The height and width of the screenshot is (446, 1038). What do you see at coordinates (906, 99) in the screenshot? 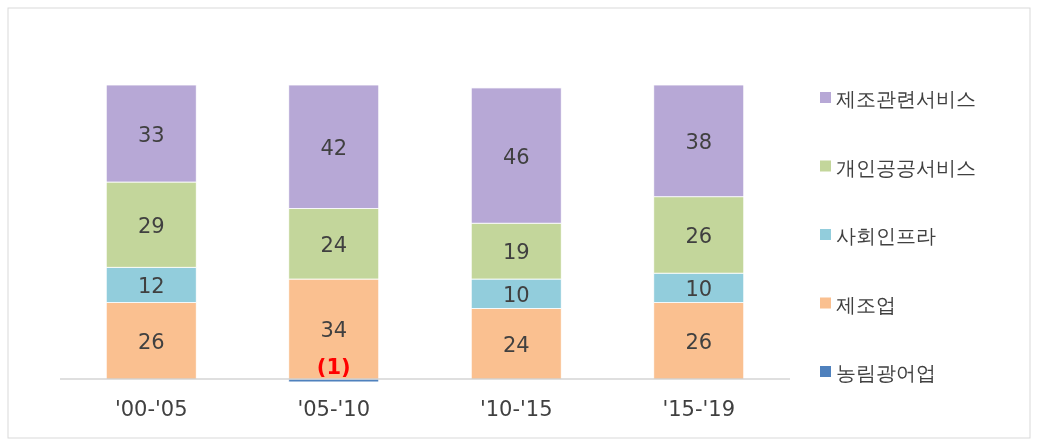
I see `legend-label: 제조관련서비스` at bounding box center [906, 99].